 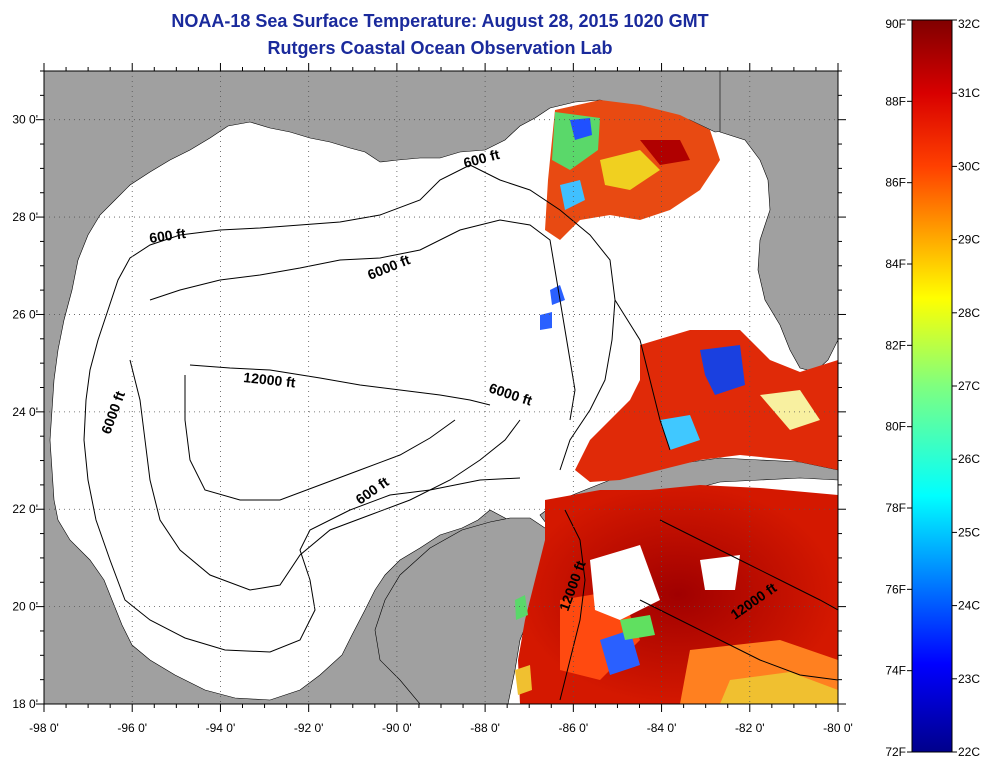 What do you see at coordinates (778, 222) in the screenshot?
I see `land-florida` at bounding box center [778, 222].